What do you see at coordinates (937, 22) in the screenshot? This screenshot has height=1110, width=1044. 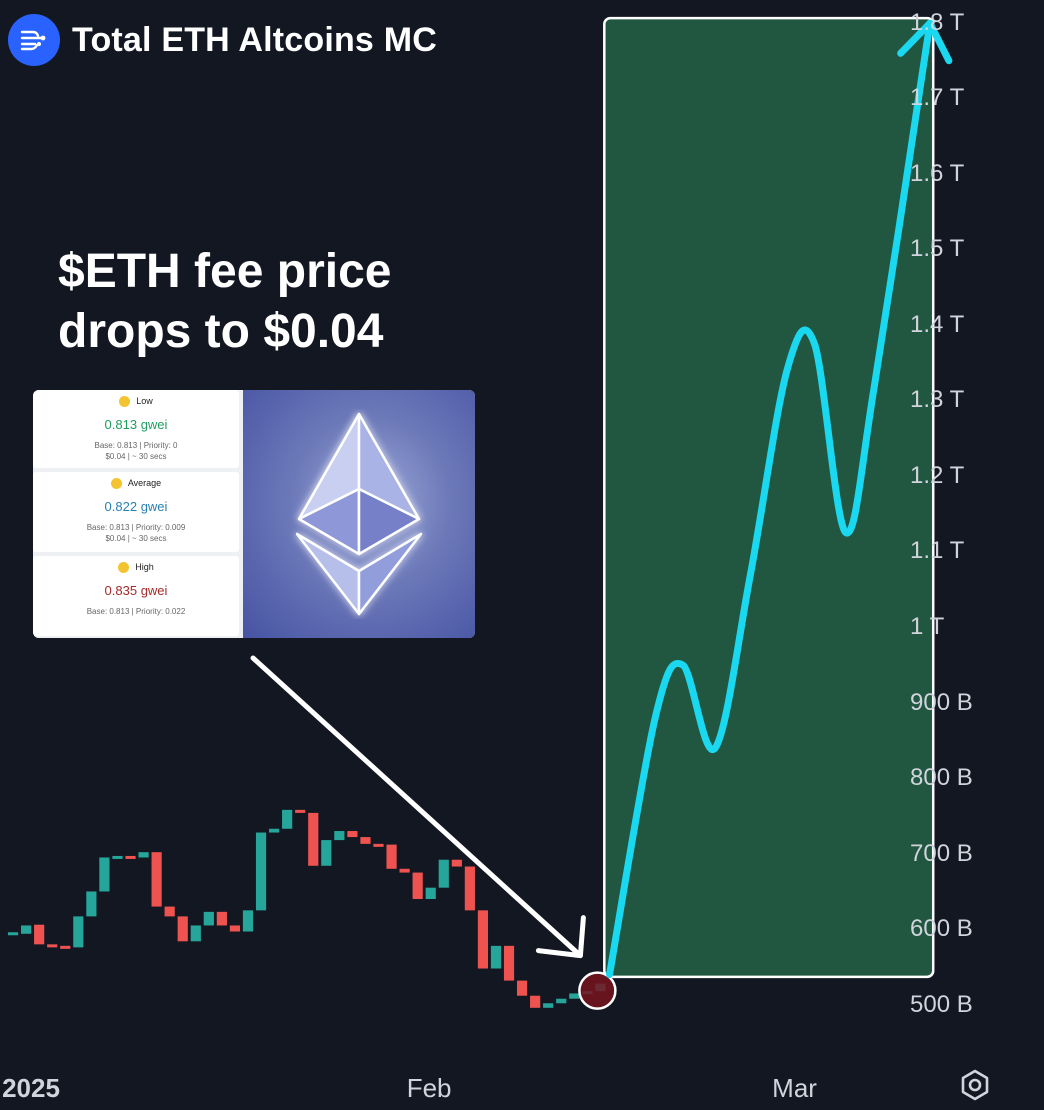 I see `y-tick-label: 1.8 T` at bounding box center [937, 22].